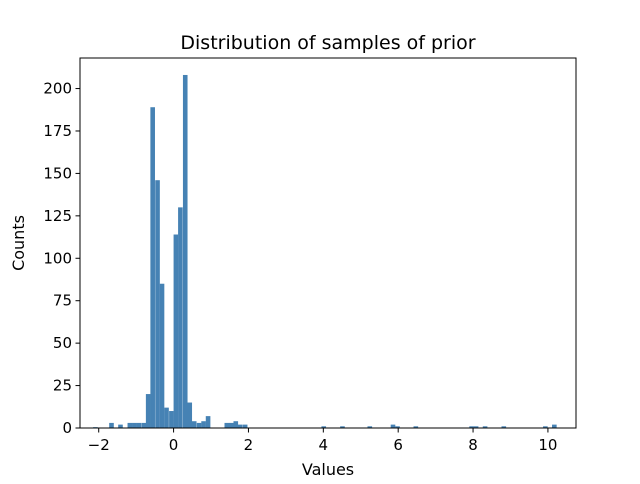 This screenshot has width=640, height=484. I want to click on x-tick-label: 6, so click(398, 445).